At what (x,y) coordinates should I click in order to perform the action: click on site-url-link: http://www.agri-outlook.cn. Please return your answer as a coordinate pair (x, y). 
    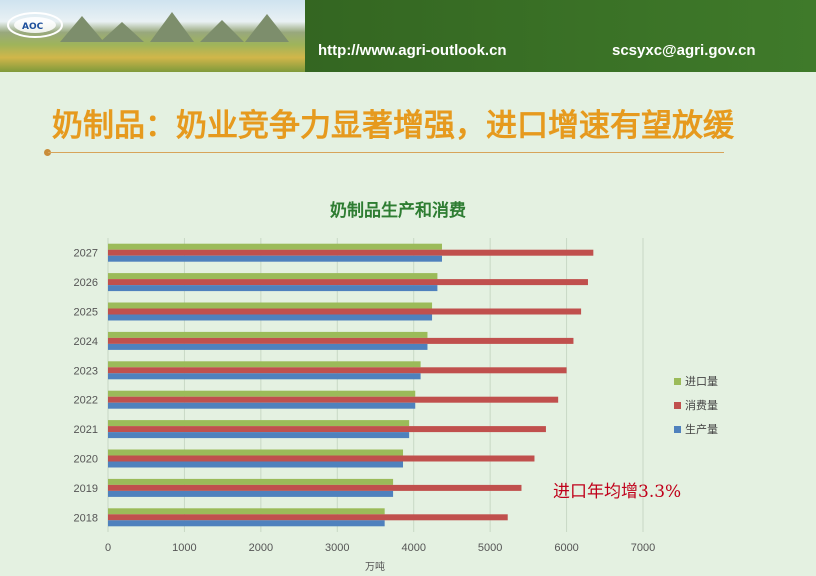
    Looking at the image, I should click on (412, 50).